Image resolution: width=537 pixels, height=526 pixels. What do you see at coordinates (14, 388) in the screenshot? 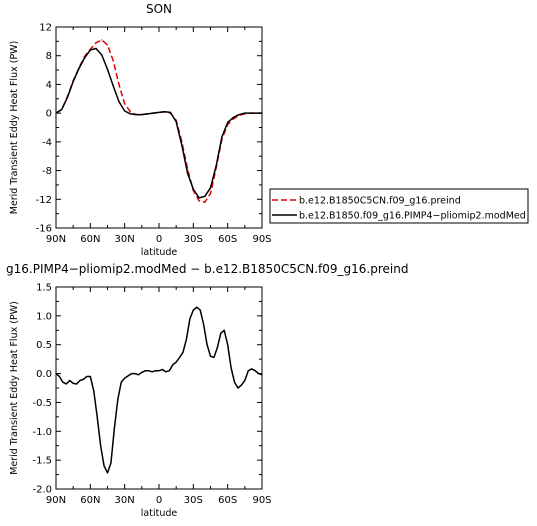
I see `bottom-y-axis-label: Merid Transient Eddy Heat Flux (PW)` at bounding box center [14, 388].